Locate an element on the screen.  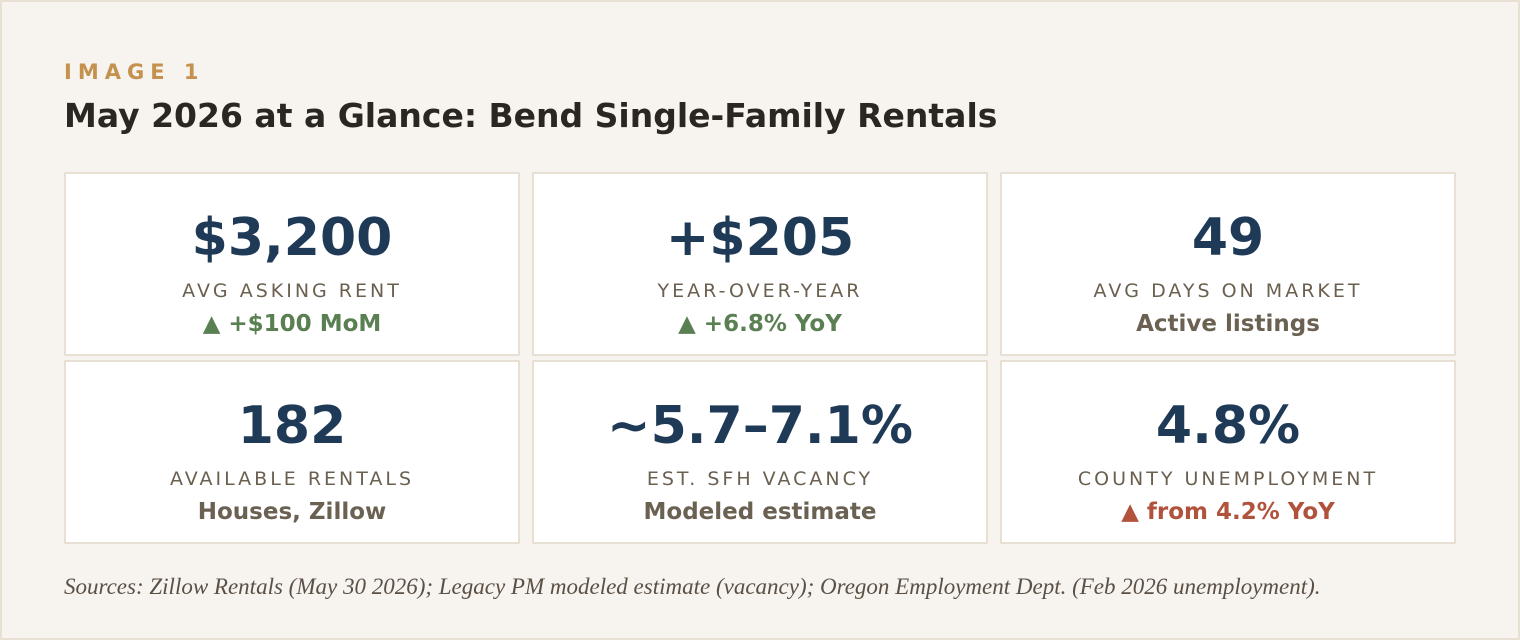
stat-card: 4.8% COUNTY UNEMPLOYMENT ▲ from 4.2% YoY is located at coordinates (1228, 452).